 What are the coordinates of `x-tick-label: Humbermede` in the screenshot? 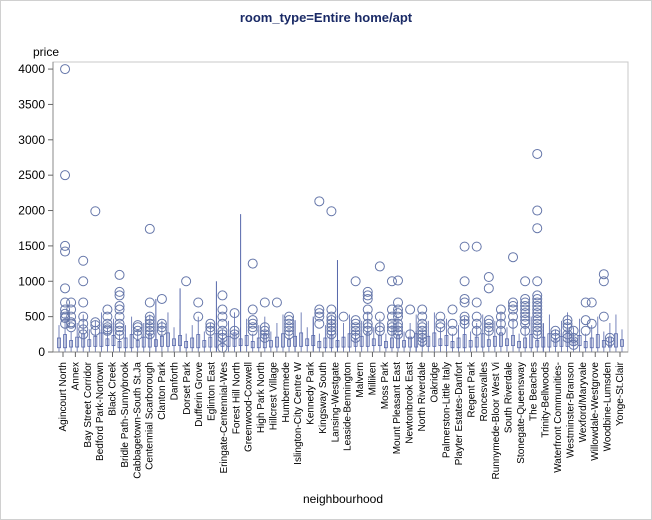 It's located at (286, 392).